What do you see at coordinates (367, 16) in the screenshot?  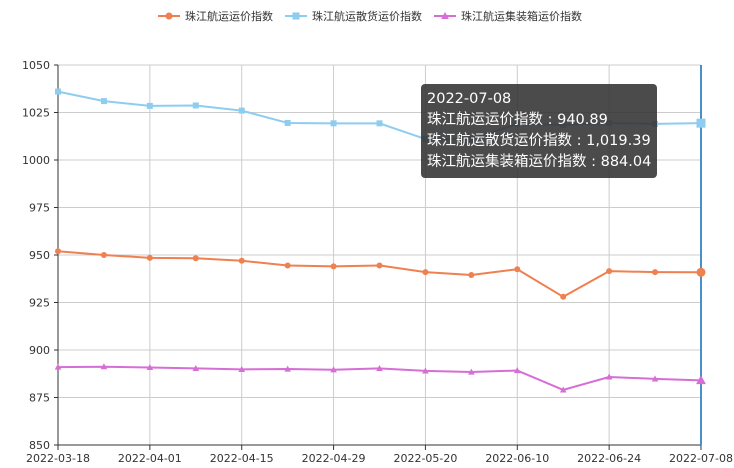 I see `legend-label-1: 珠江航运散货运价指数` at bounding box center [367, 16].